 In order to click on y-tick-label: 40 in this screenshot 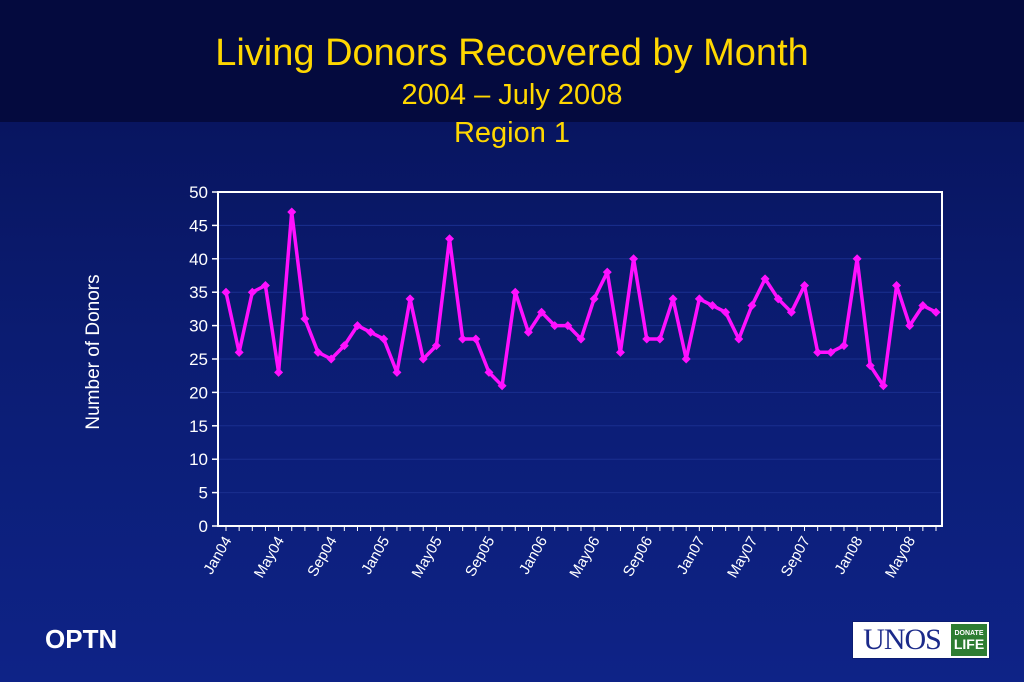, I will do `click(198, 259)`.